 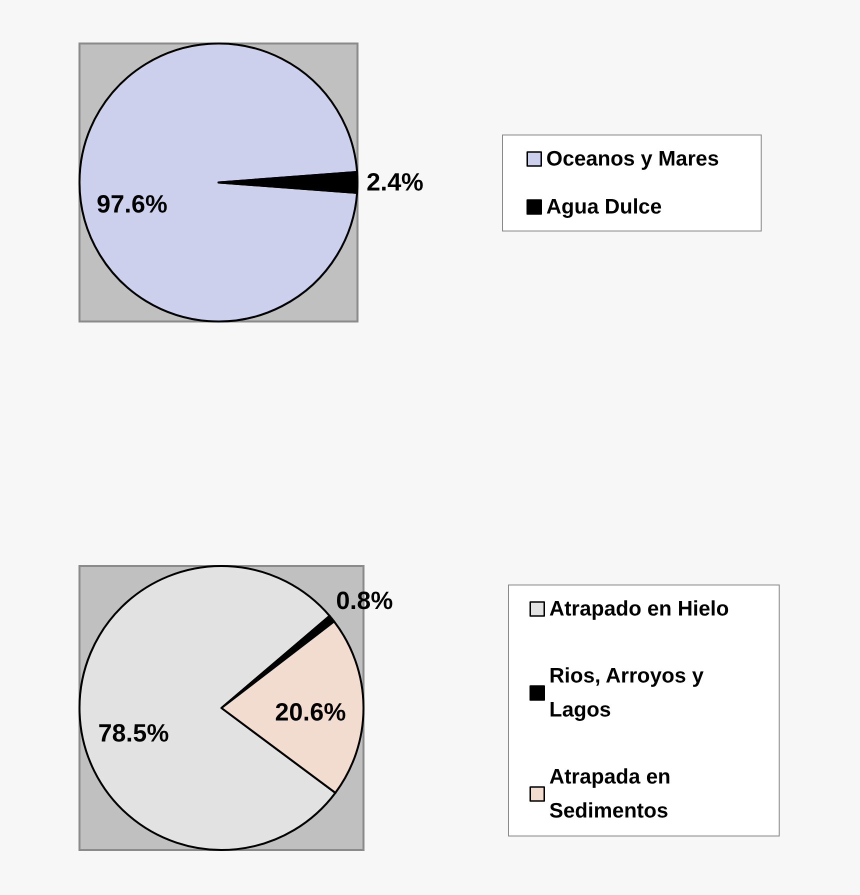 What do you see at coordinates (612, 794) in the screenshot?
I see `legend-label: Atrapada en Sedimentos` at bounding box center [612, 794].